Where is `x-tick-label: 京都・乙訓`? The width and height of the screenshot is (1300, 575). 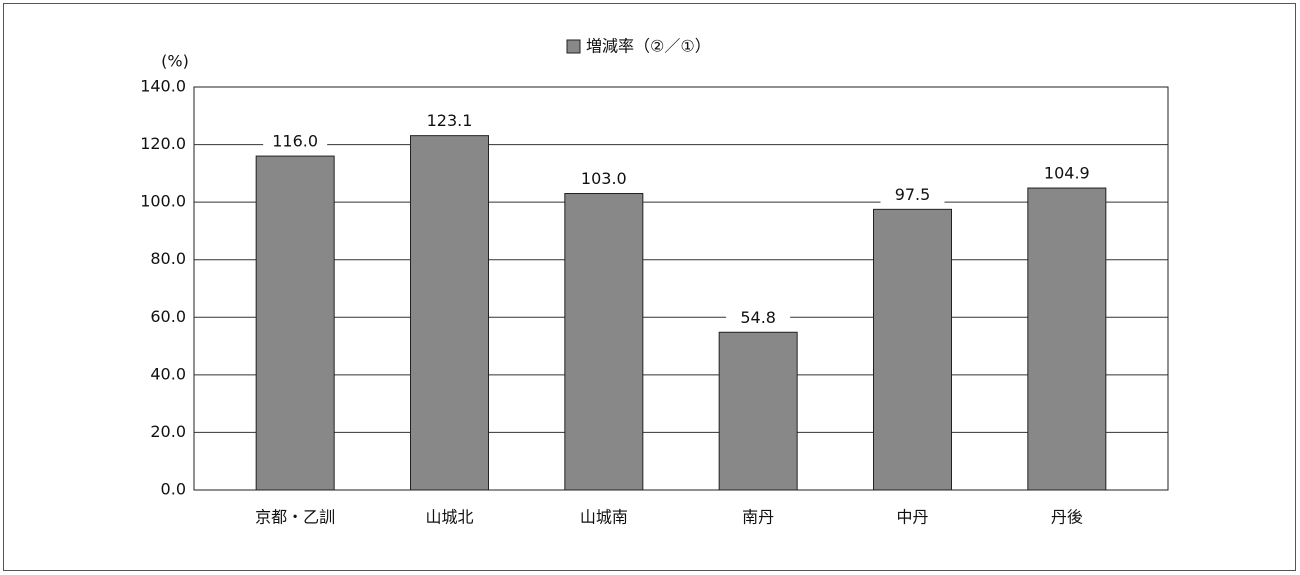 x-tick-label: 京都・乙訓 is located at coordinates (295, 517).